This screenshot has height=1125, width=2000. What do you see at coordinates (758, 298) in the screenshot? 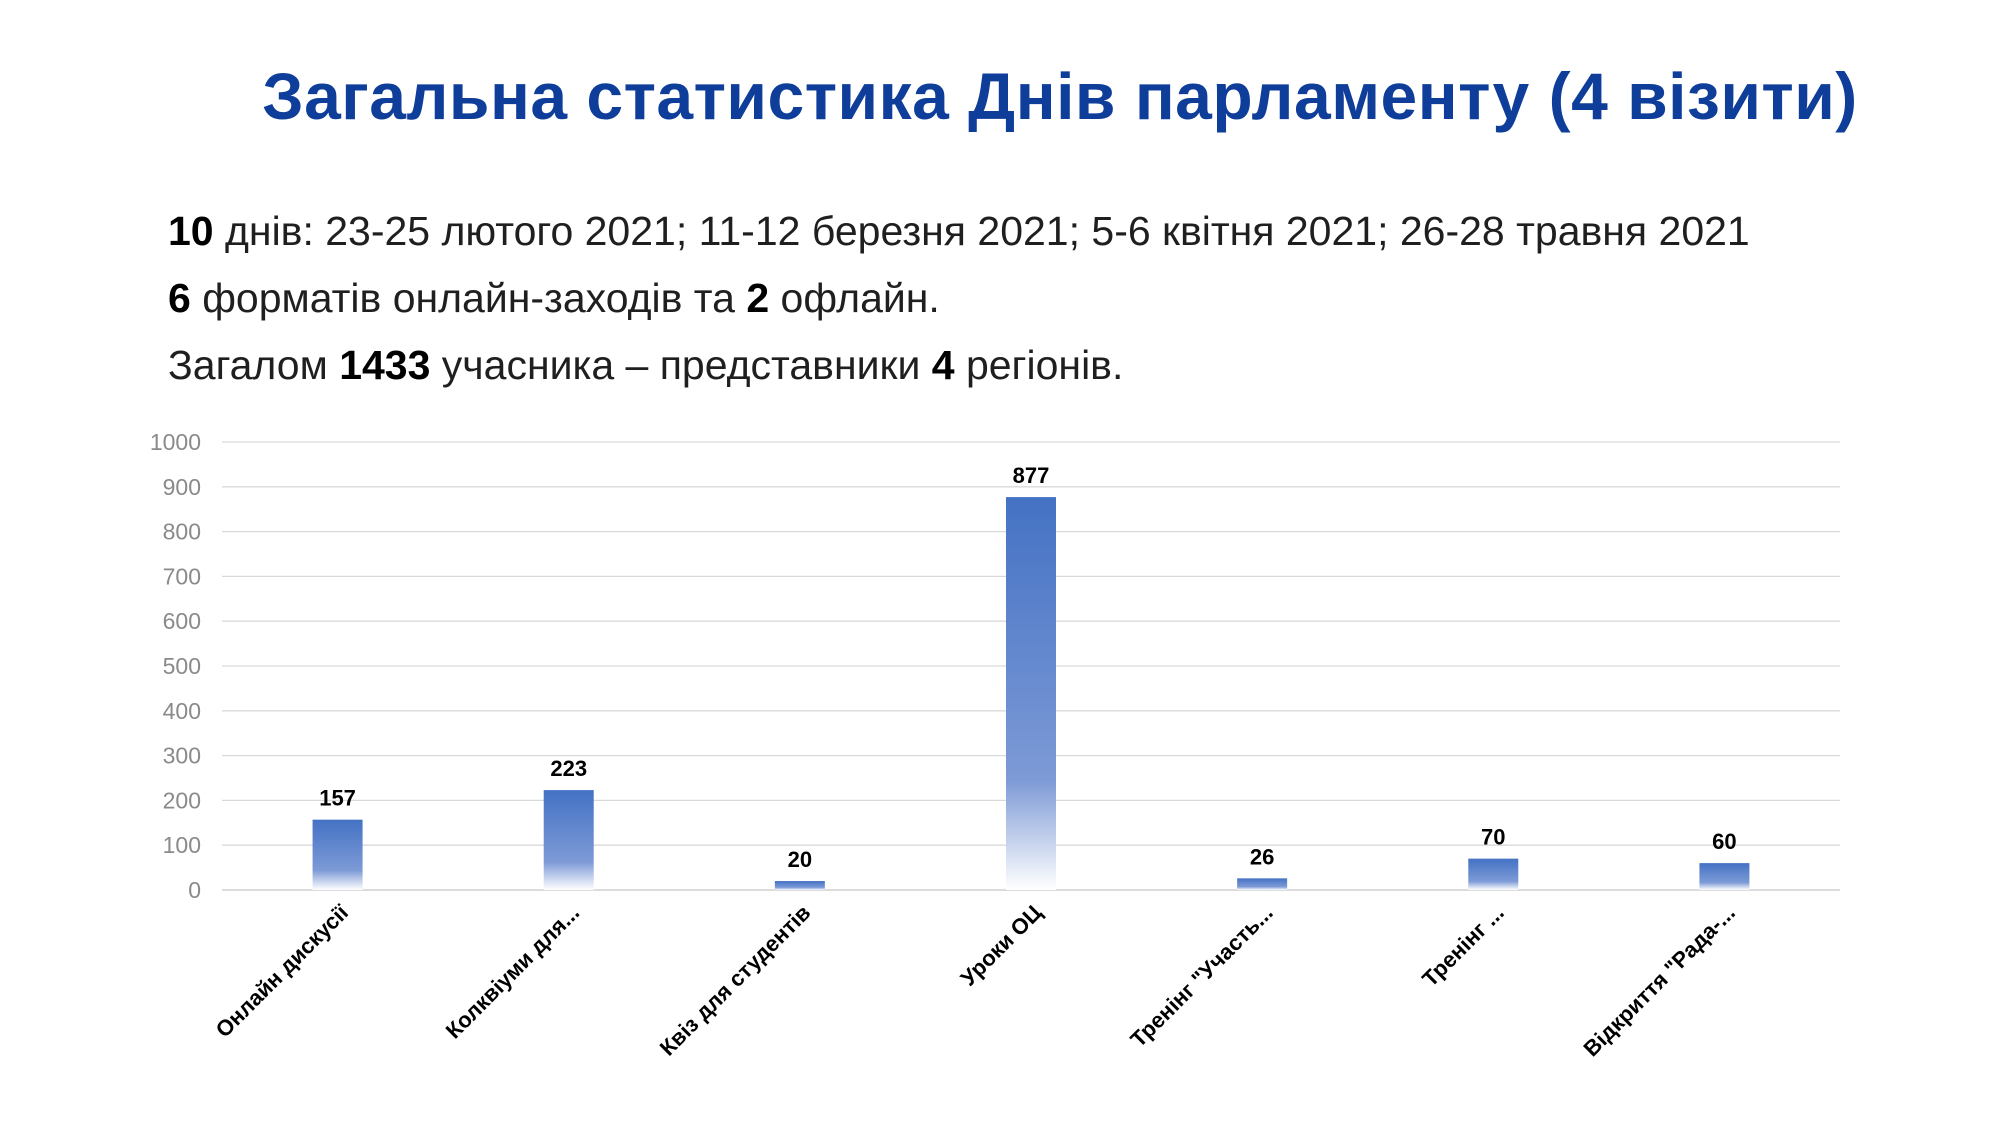
I see `offline-formats-count: 2` at bounding box center [758, 298].